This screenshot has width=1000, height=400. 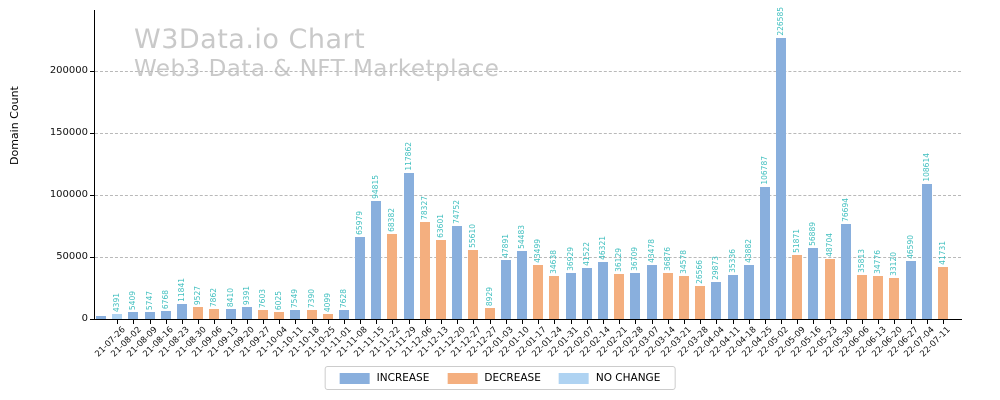 I want to click on bar-value-label: 36129, so click(x=619, y=260).